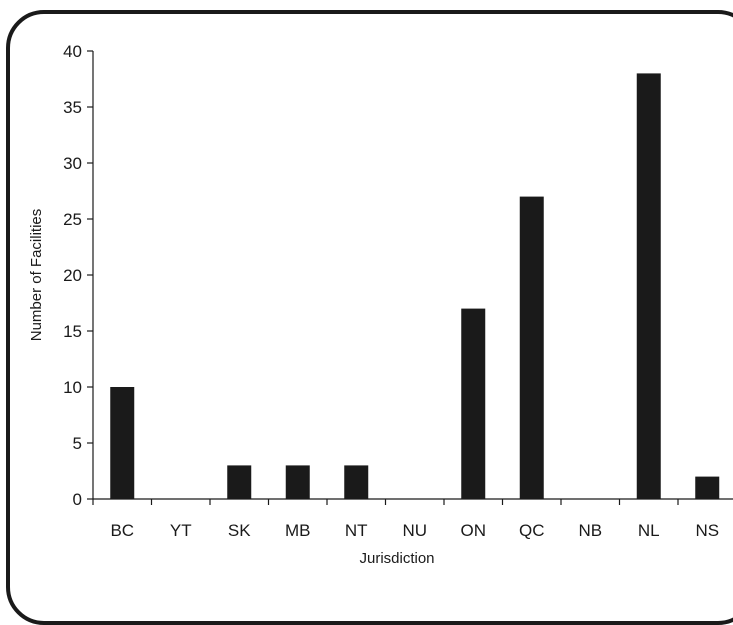 This screenshot has height=625, width=733. I want to click on x-tick-label: SK, so click(239, 530).